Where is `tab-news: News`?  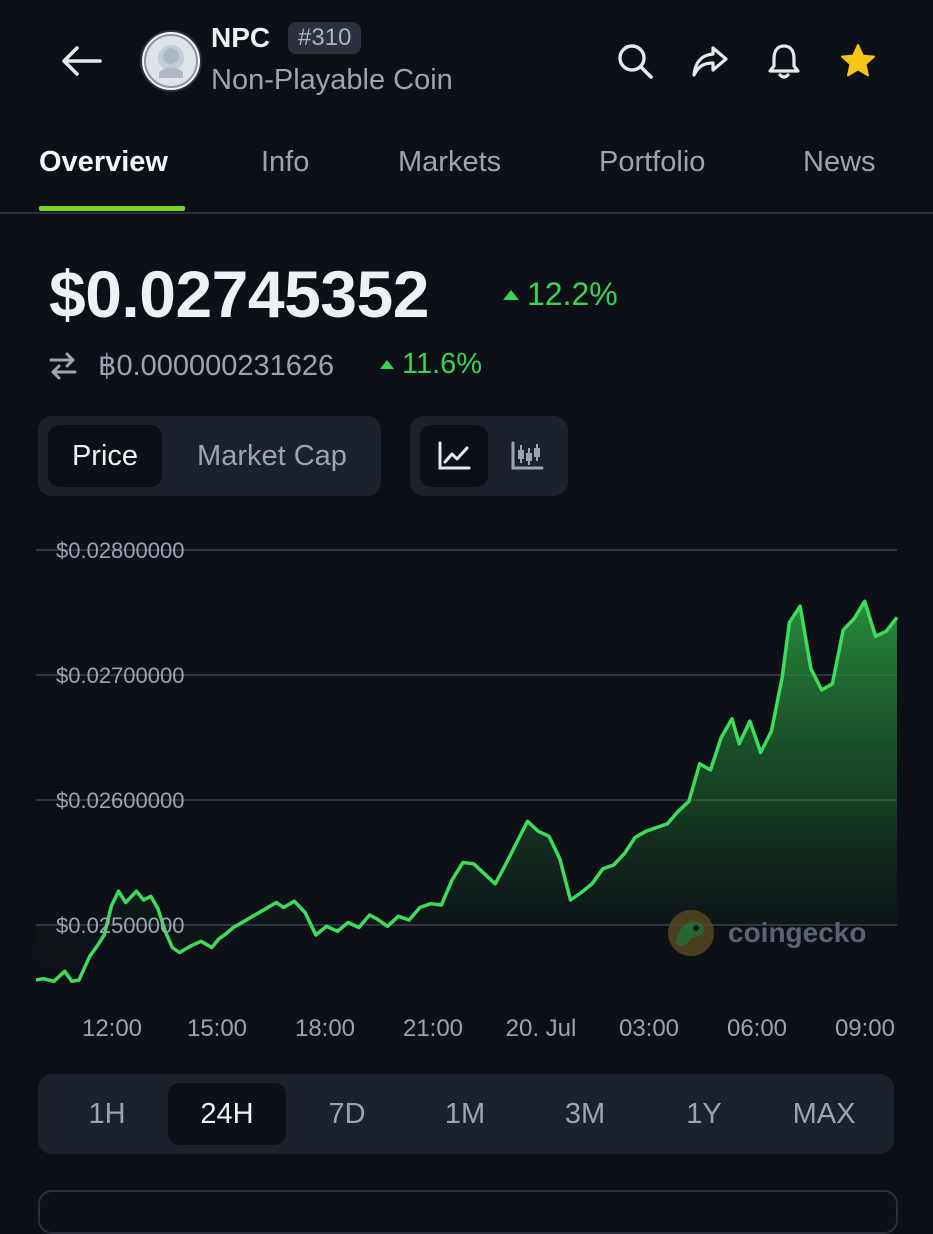
tab-news: News is located at coordinates (839, 162).